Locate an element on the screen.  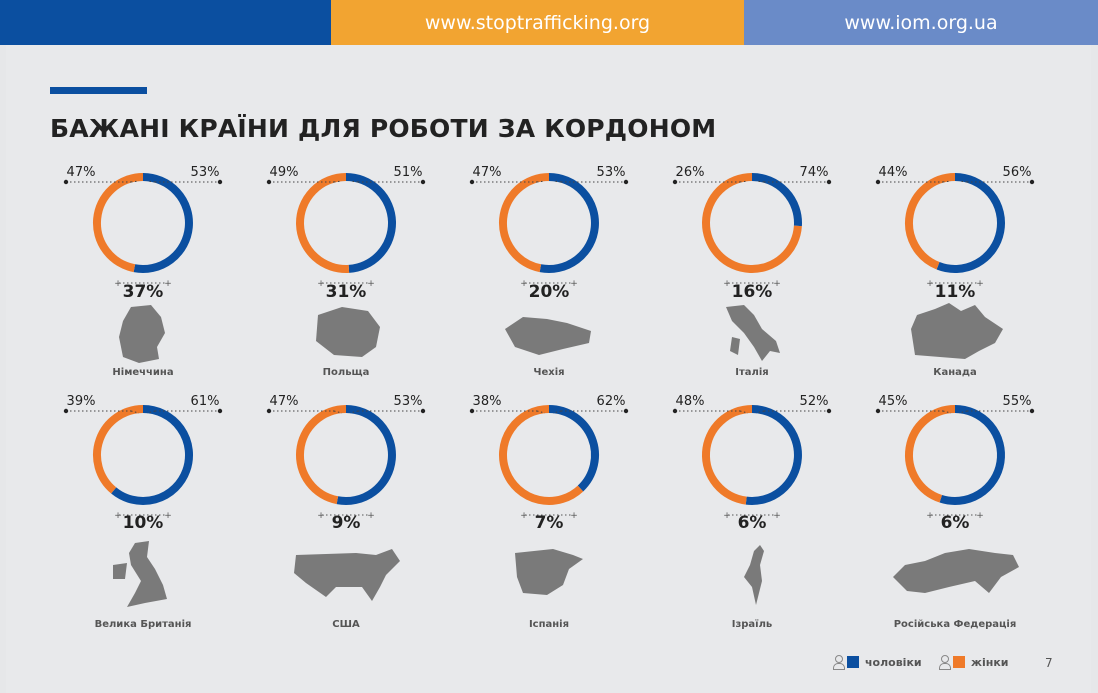
italy-right-pct-label: 74% is located at coordinates (814, 172).